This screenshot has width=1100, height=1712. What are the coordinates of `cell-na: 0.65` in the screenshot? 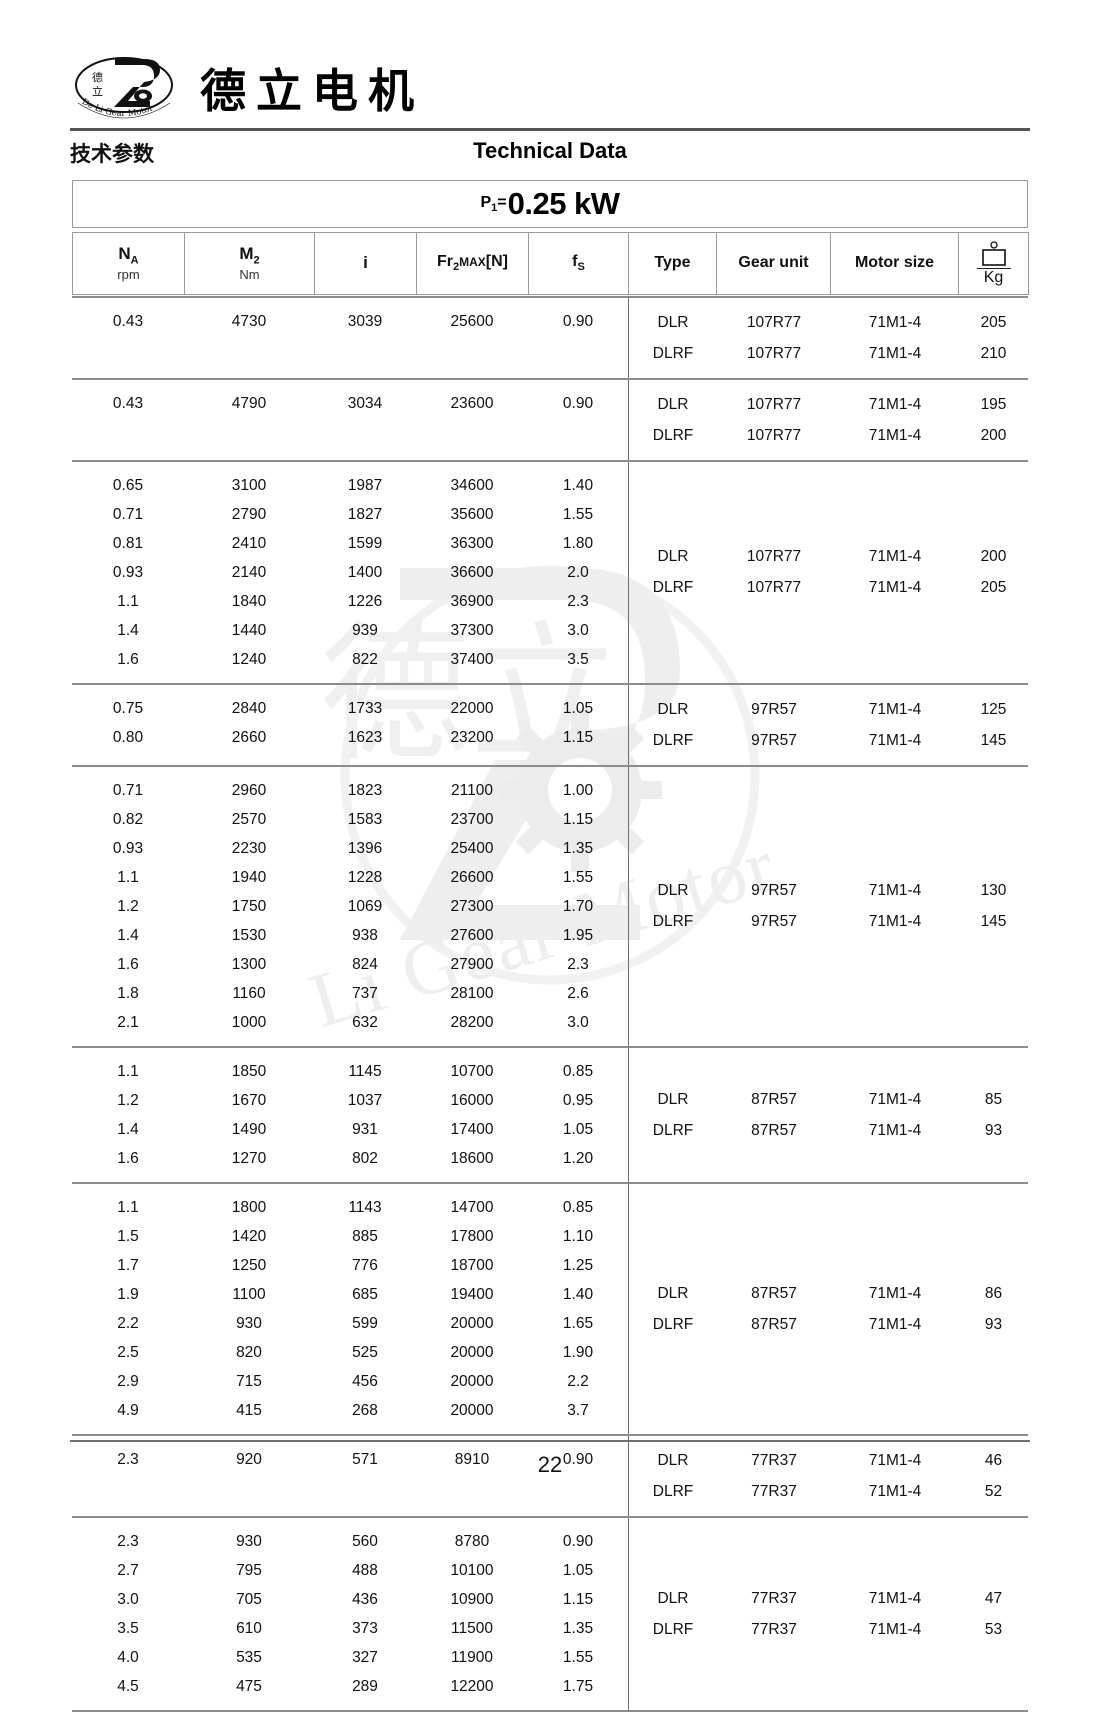 It's located at (128, 485).